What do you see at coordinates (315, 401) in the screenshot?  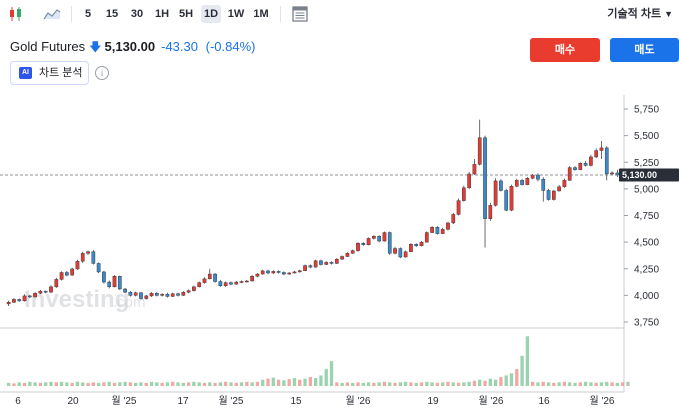 I see `x-axis: 6 20 월 '25 17 월 '25 15 월 '26 19 월 '26 16 월 '26` at bounding box center [315, 401].